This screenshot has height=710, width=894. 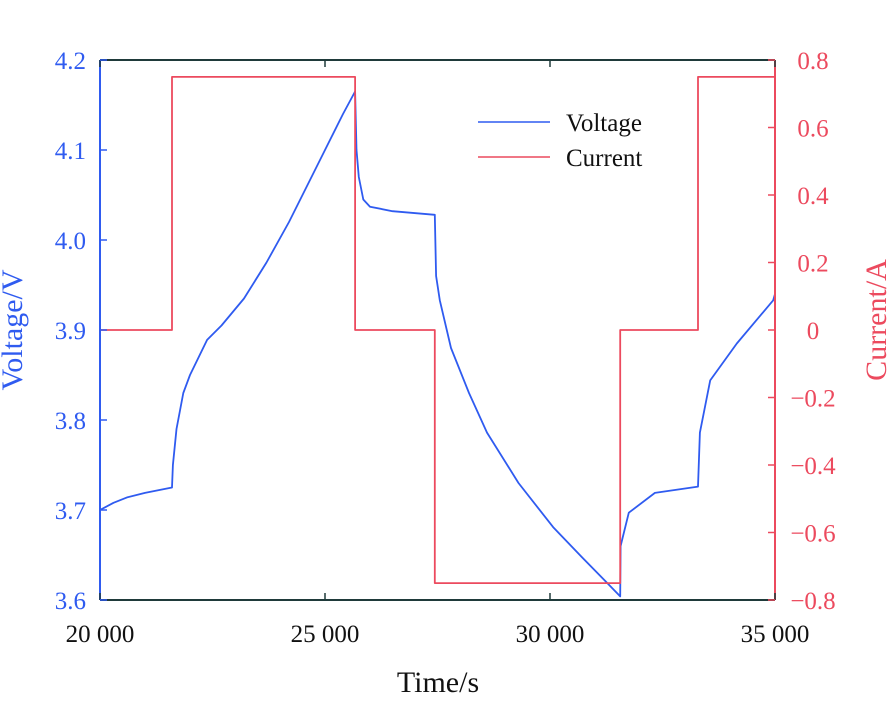 What do you see at coordinates (70, 511) in the screenshot?
I see `y-left-tick-label: 3.7` at bounding box center [70, 511].